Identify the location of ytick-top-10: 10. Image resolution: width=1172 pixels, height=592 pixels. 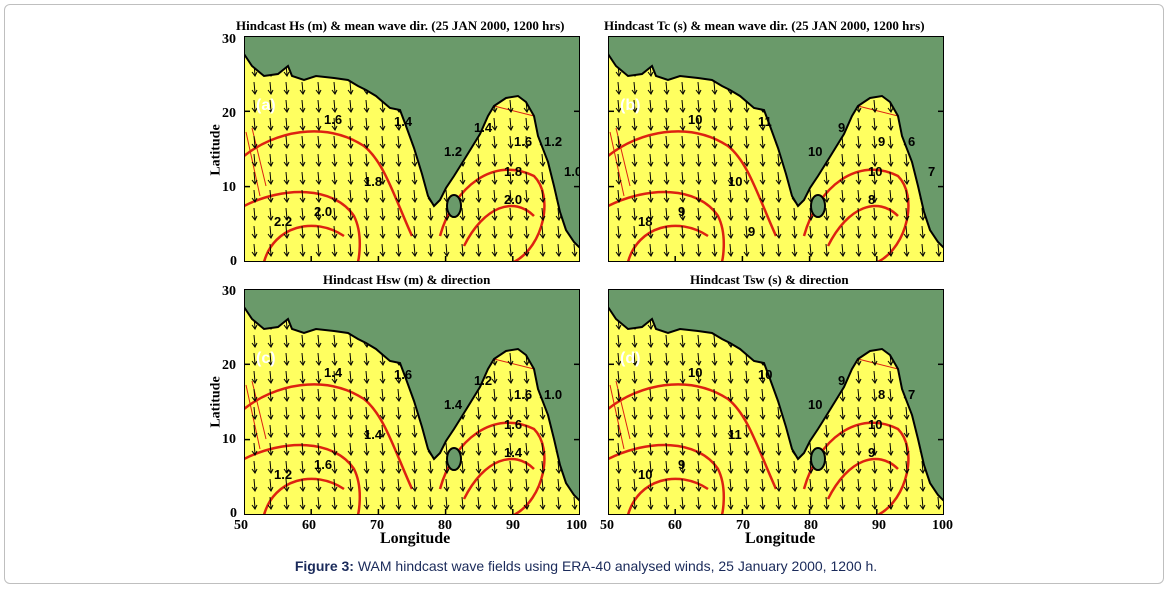
(229, 187).